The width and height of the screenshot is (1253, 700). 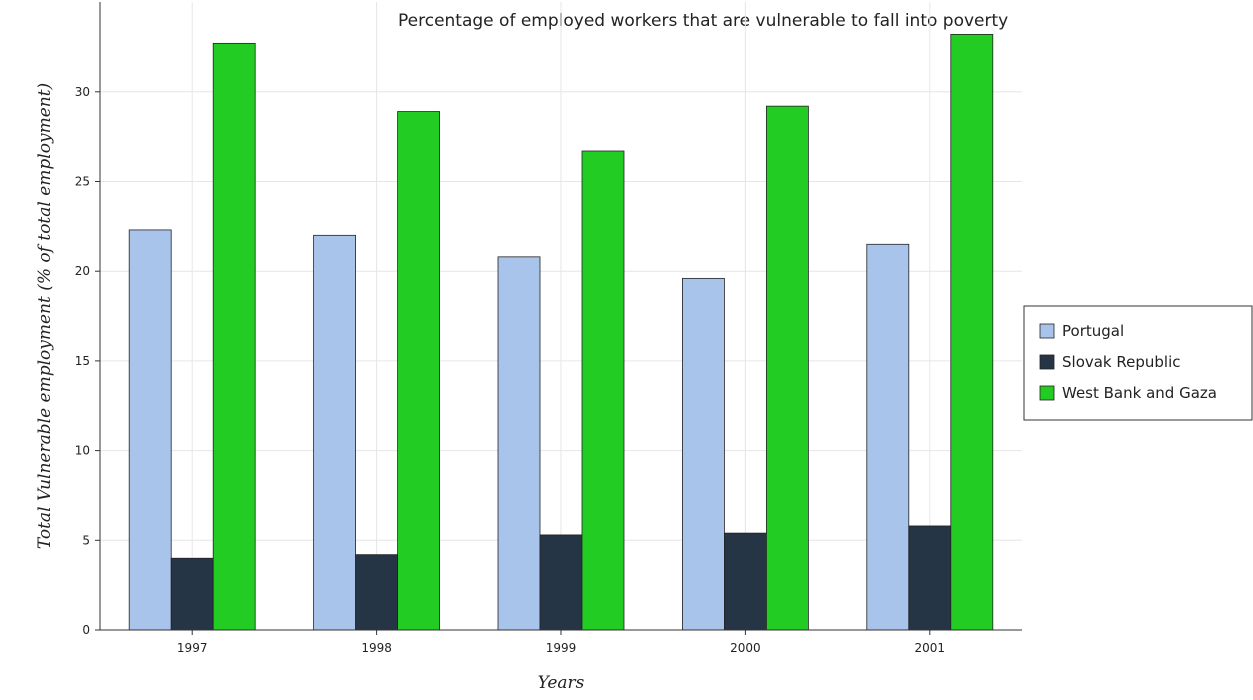 I want to click on bar-portugal-1997, so click(x=150, y=430).